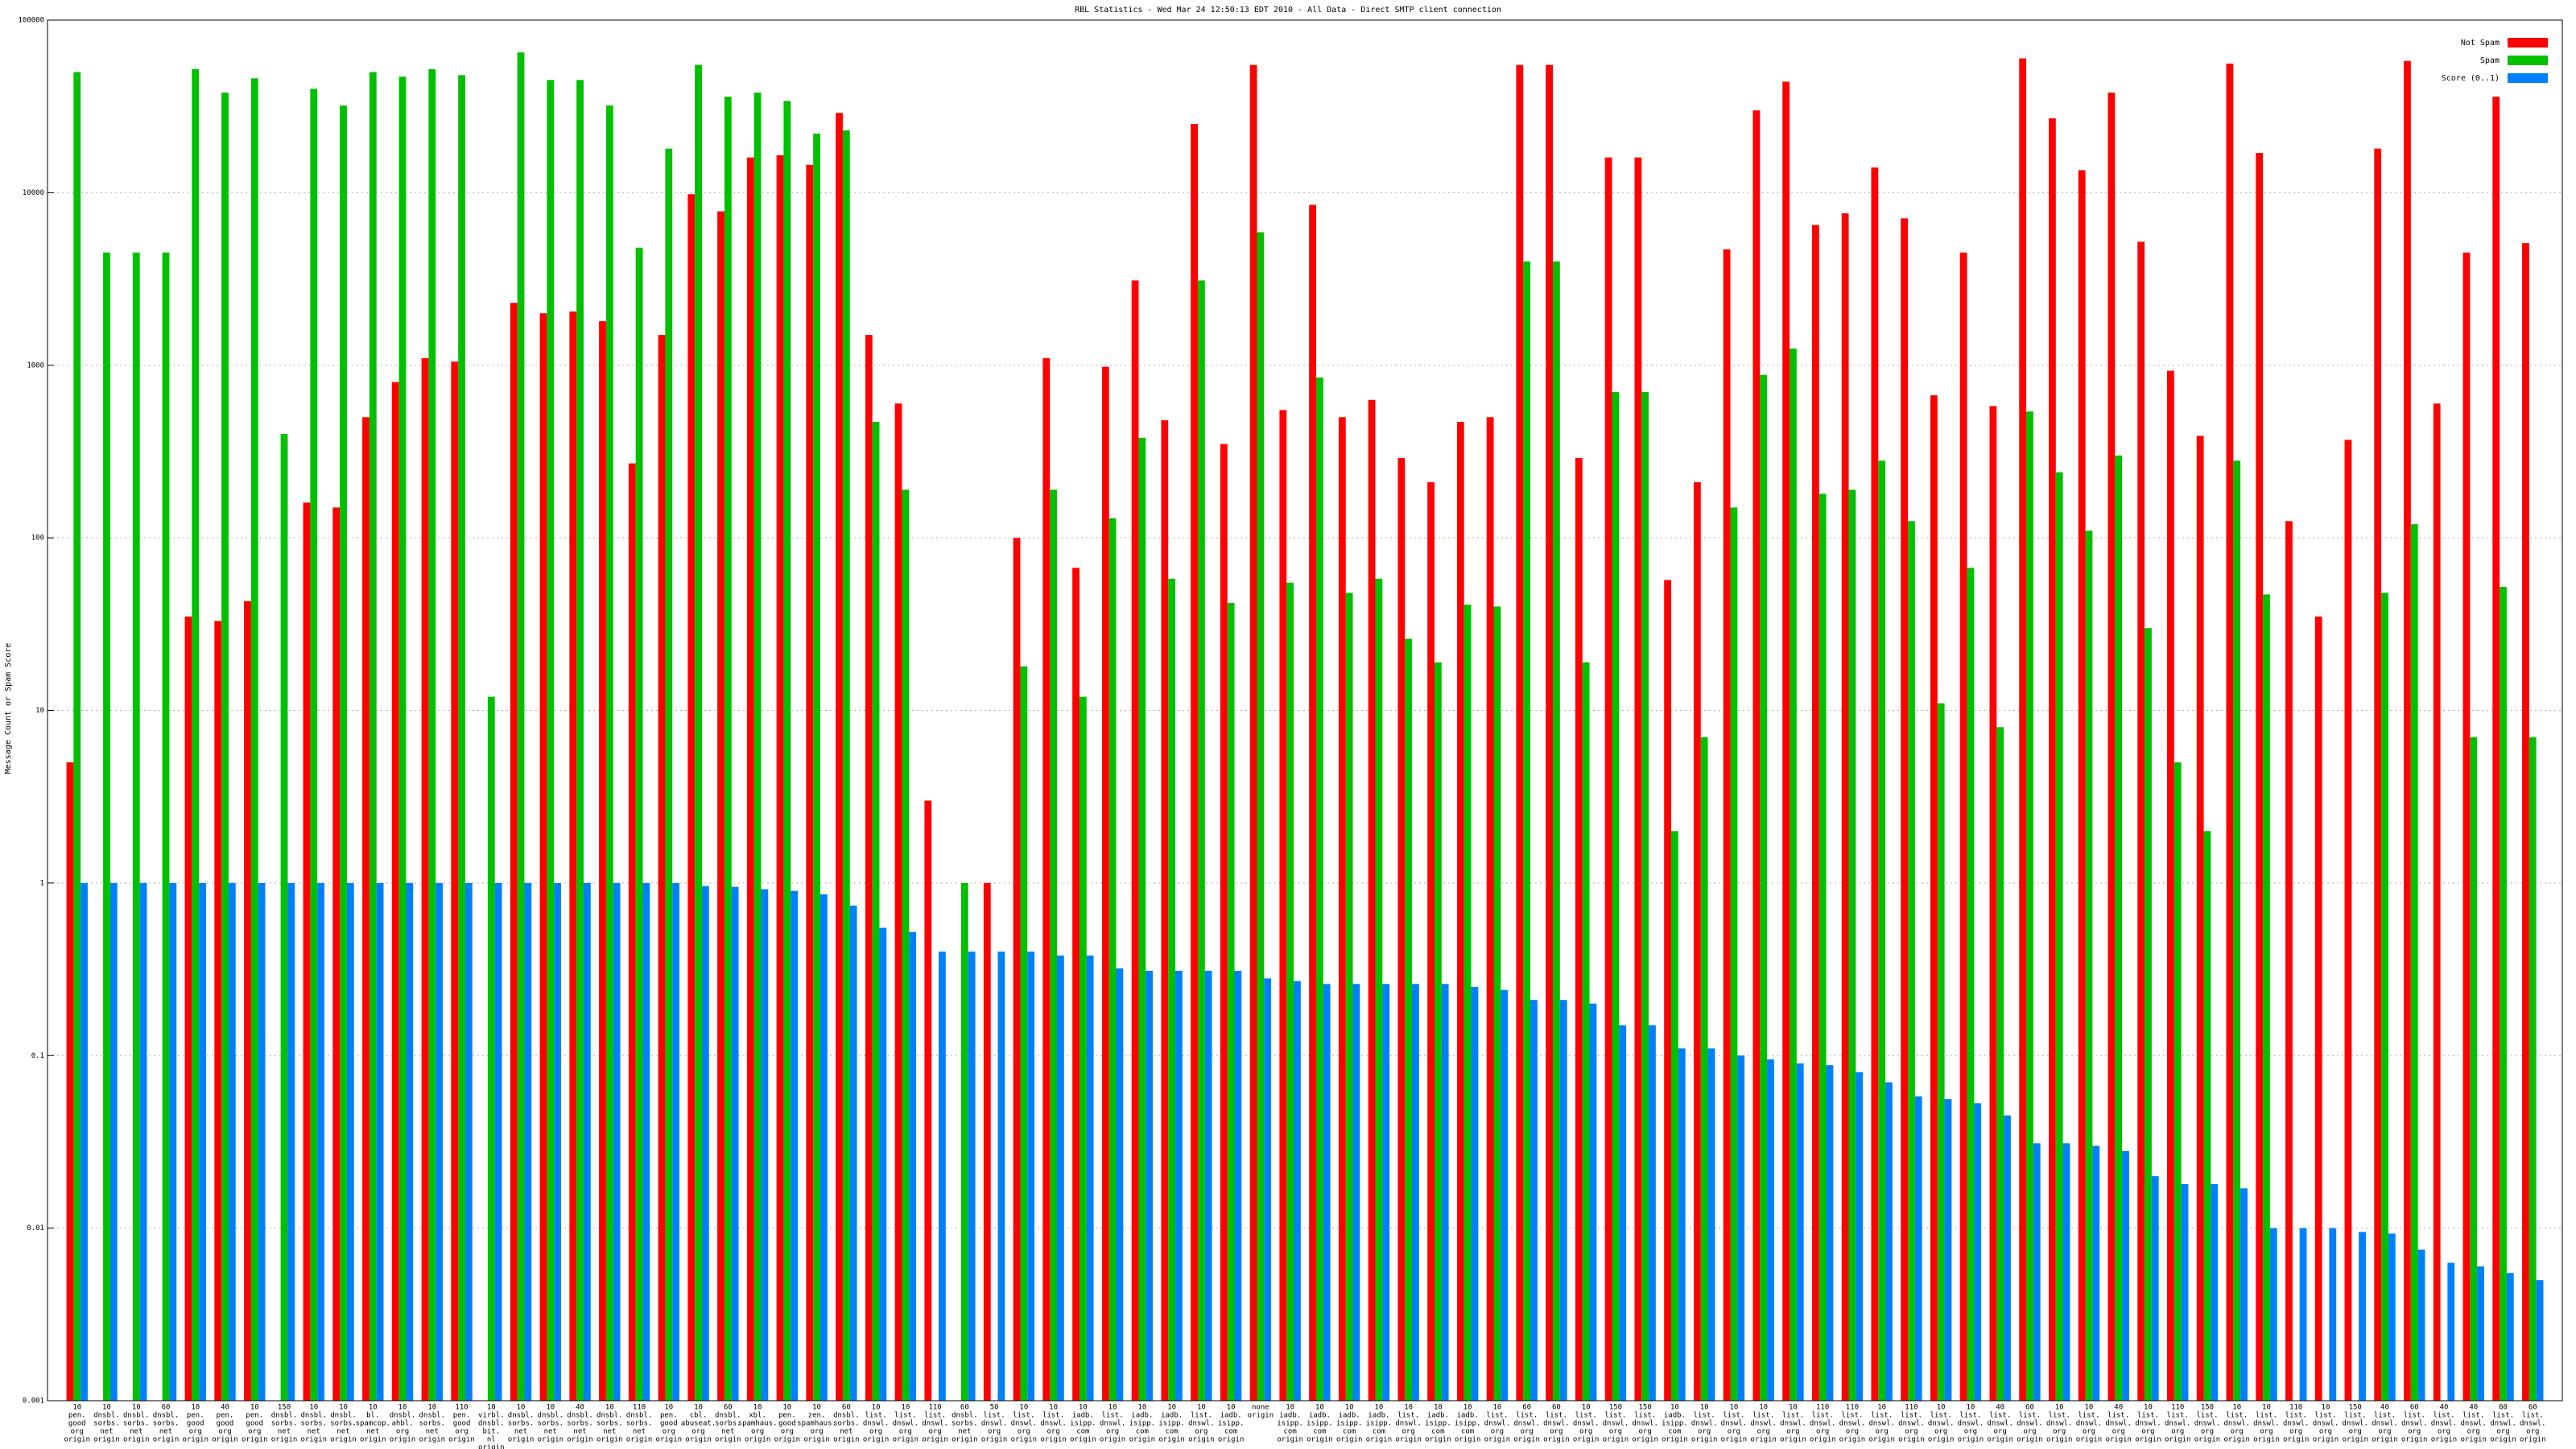 The width and height of the screenshot is (2576, 1449). What do you see at coordinates (698, 1424) in the screenshot?
I see `x-tick-label: abuseat.` at bounding box center [698, 1424].